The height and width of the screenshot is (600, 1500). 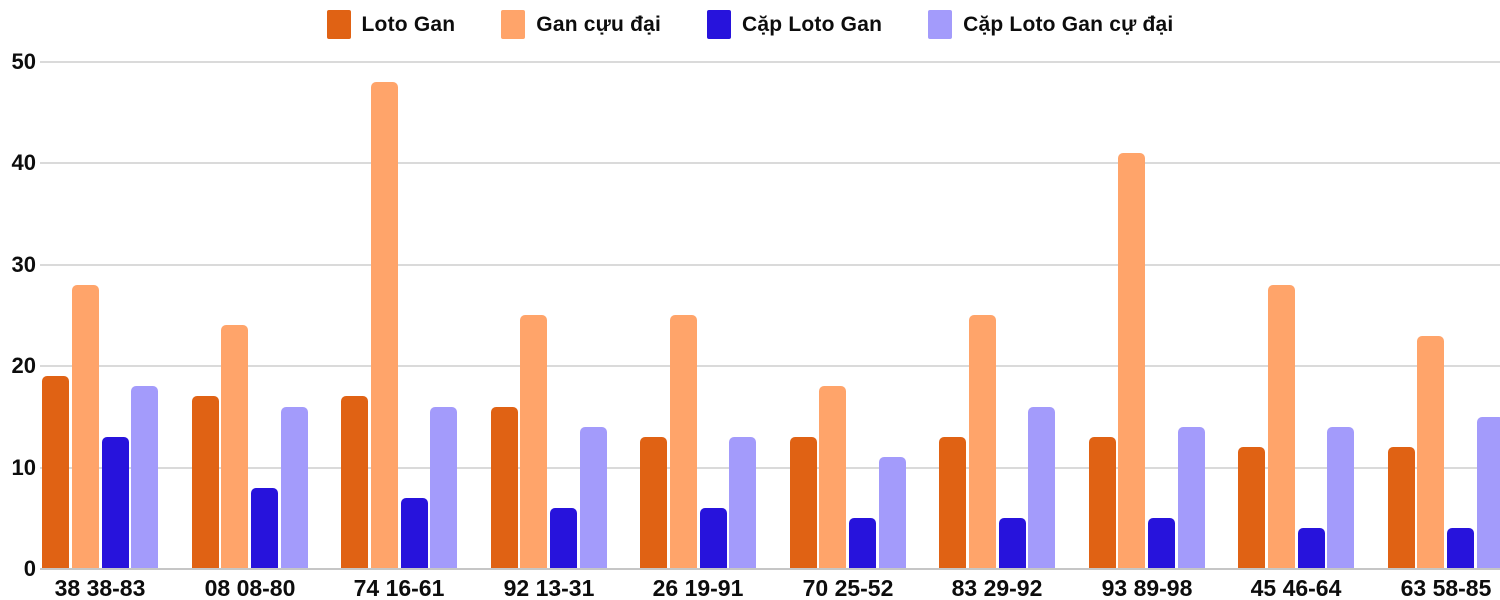 I want to click on y-tick-label: 50, so click(x=23, y=61).